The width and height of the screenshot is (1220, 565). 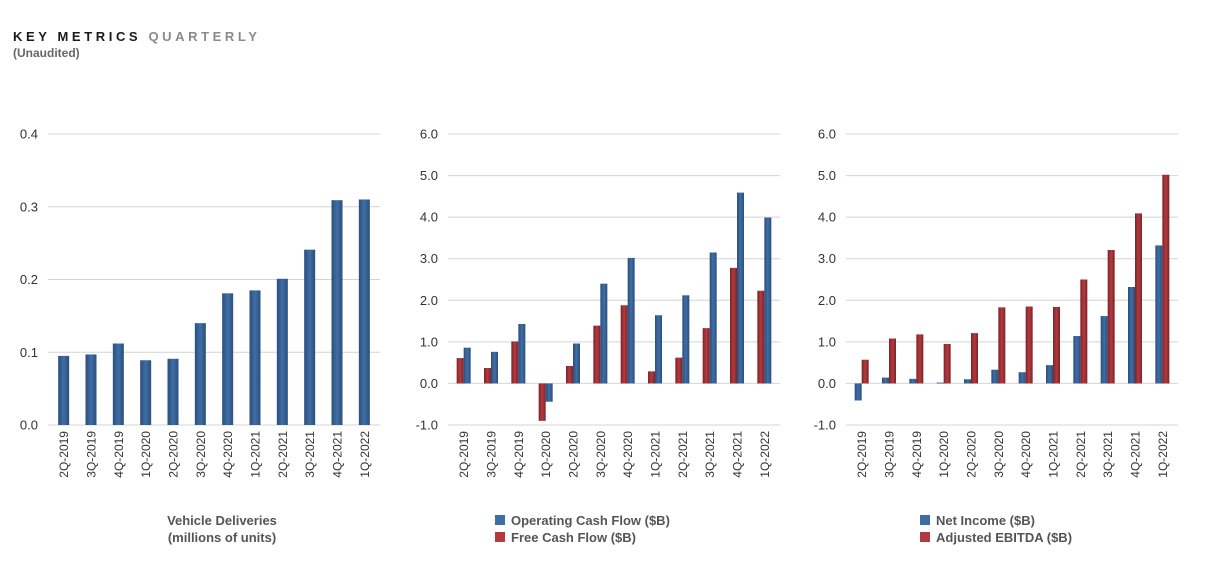 What do you see at coordinates (460, 371) in the screenshot?
I see `bar-free-cash-flow-b-2q-2019` at bounding box center [460, 371].